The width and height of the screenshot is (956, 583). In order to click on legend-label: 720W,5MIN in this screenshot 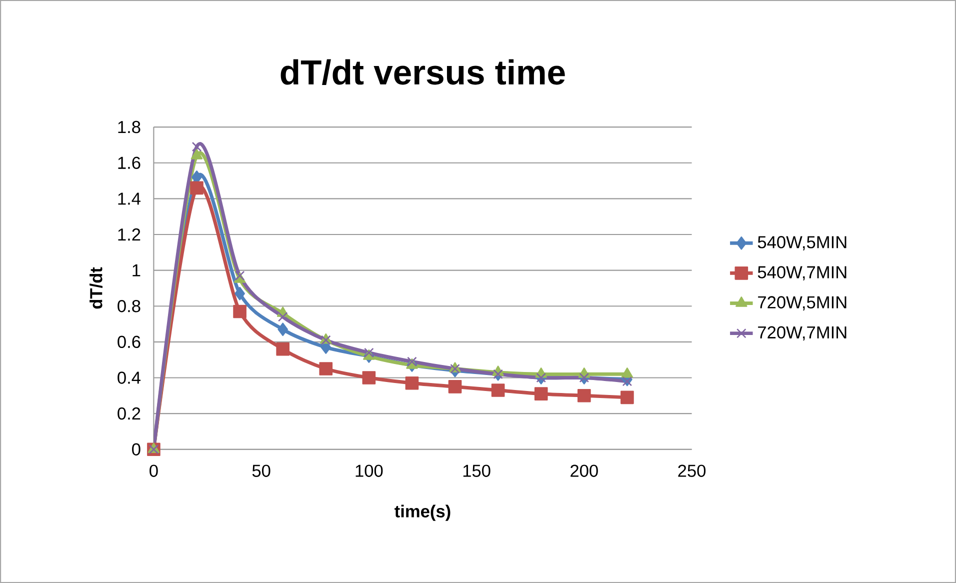, I will do `click(802, 303)`.